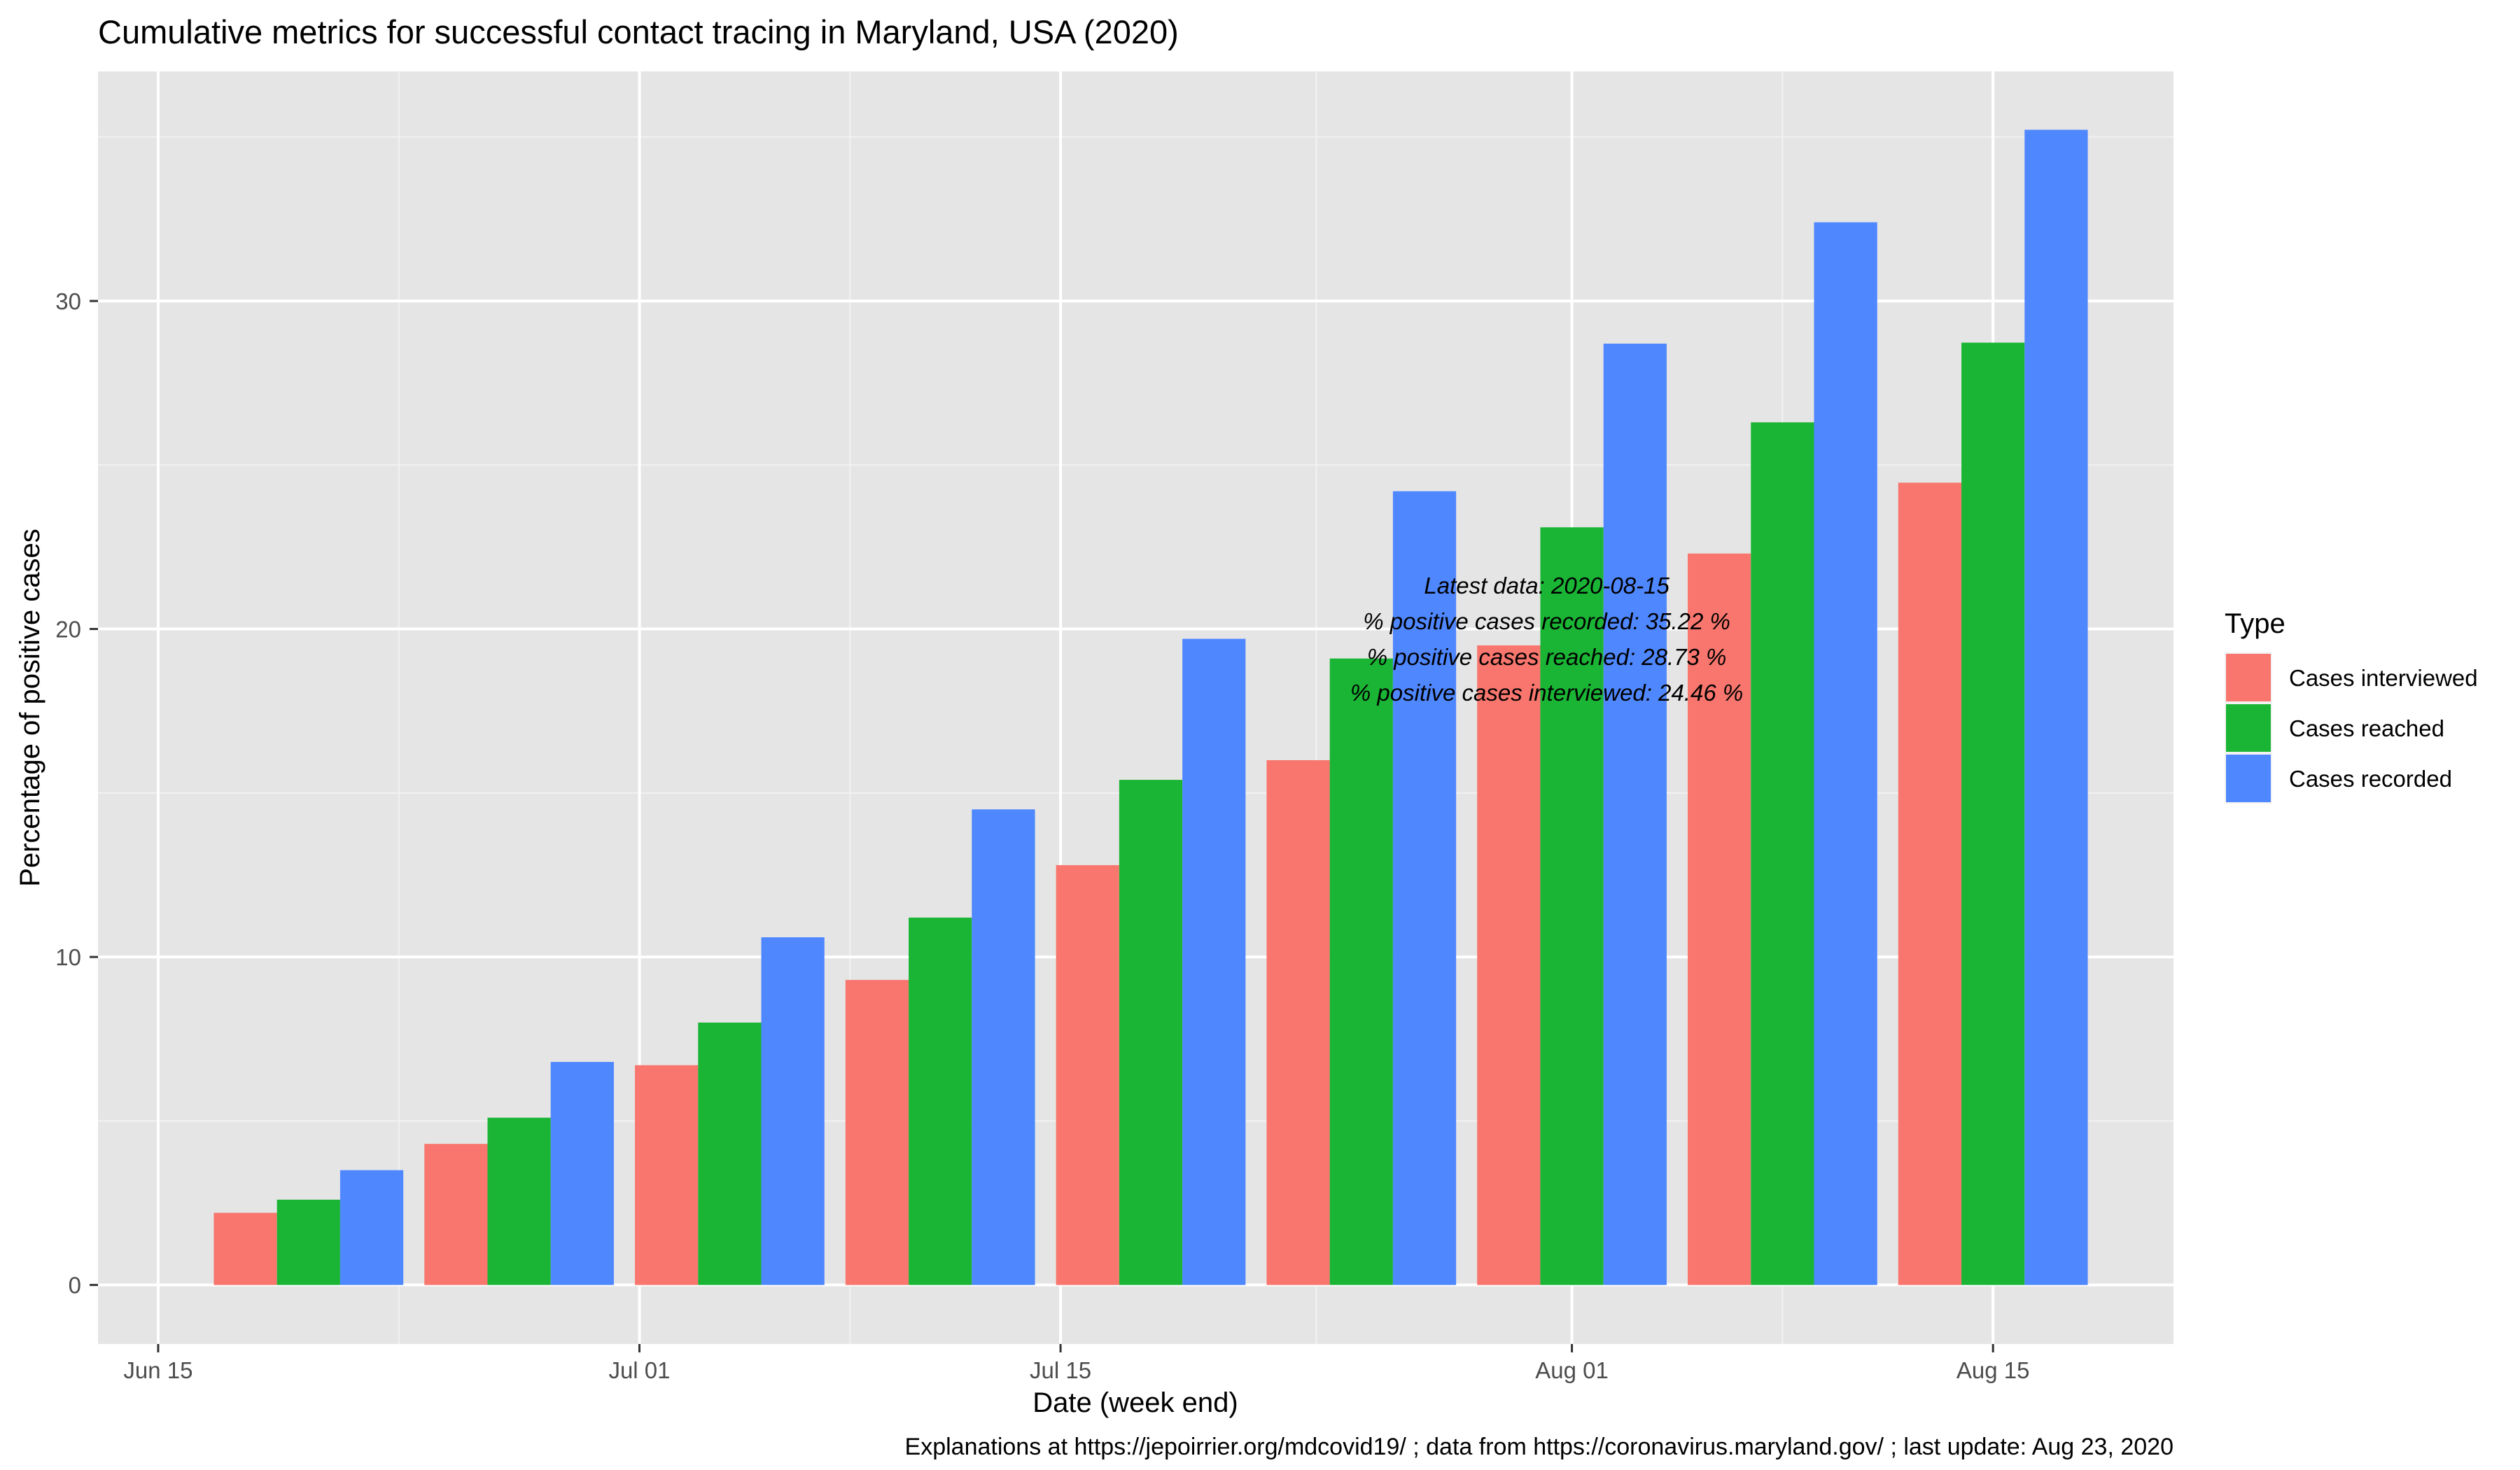 This screenshot has height=1470, width=2520. Describe the element at coordinates (1546, 693) in the screenshot. I see `annotation-line: % positive cases interviewed: 24.46 %` at that location.